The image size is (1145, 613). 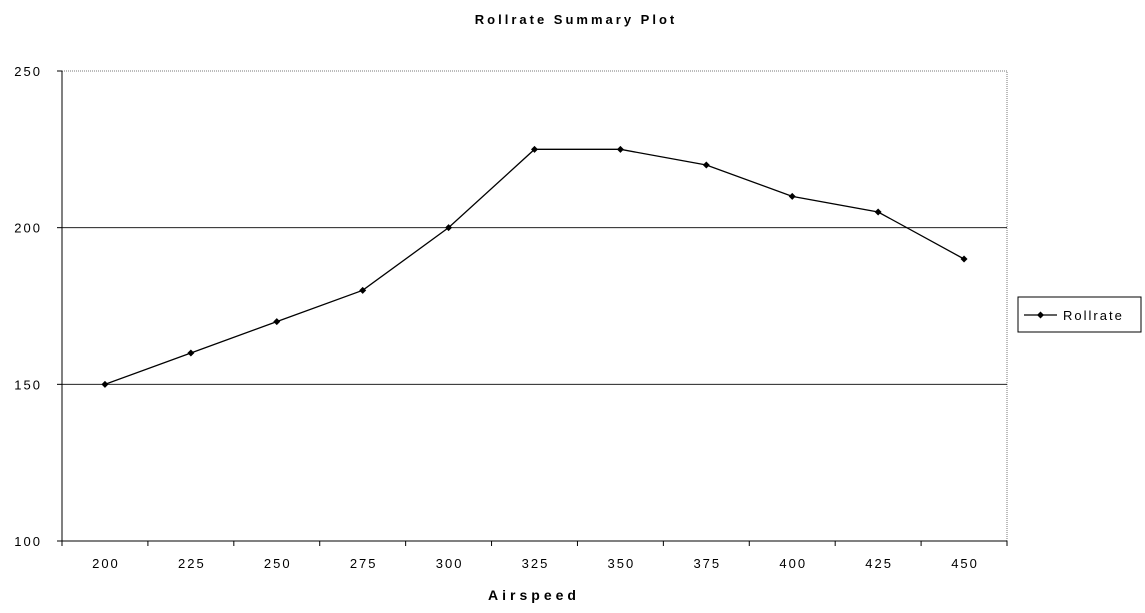 I want to click on x-axis-title: Airspeed, so click(x=534, y=595).